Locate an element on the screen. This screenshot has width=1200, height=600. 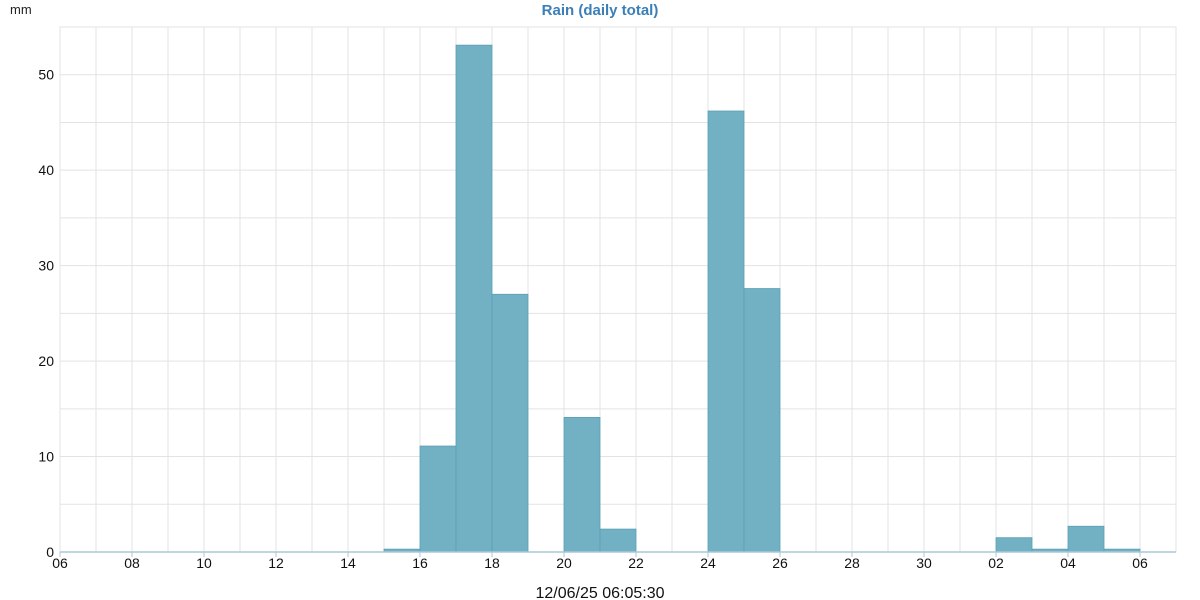
x-tick-label: 02 is located at coordinates (996, 563).